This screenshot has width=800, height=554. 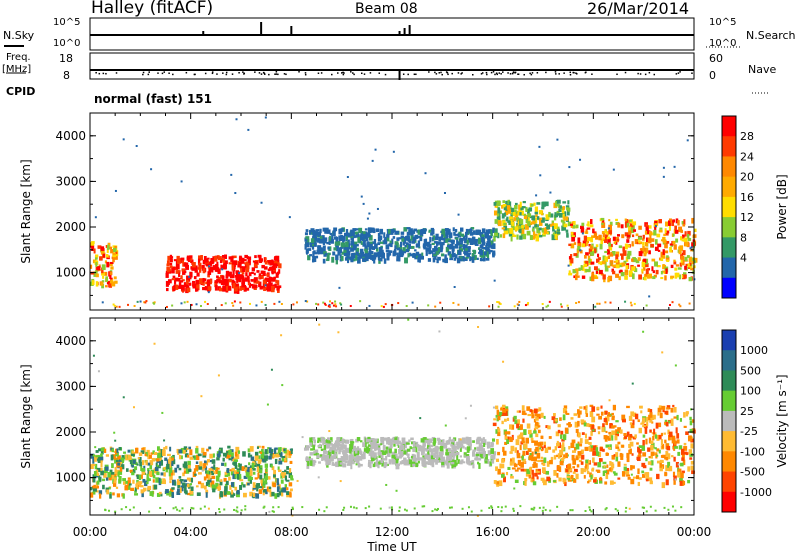 I want to click on power-colorbar-tick-label: 8, so click(x=743, y=237).